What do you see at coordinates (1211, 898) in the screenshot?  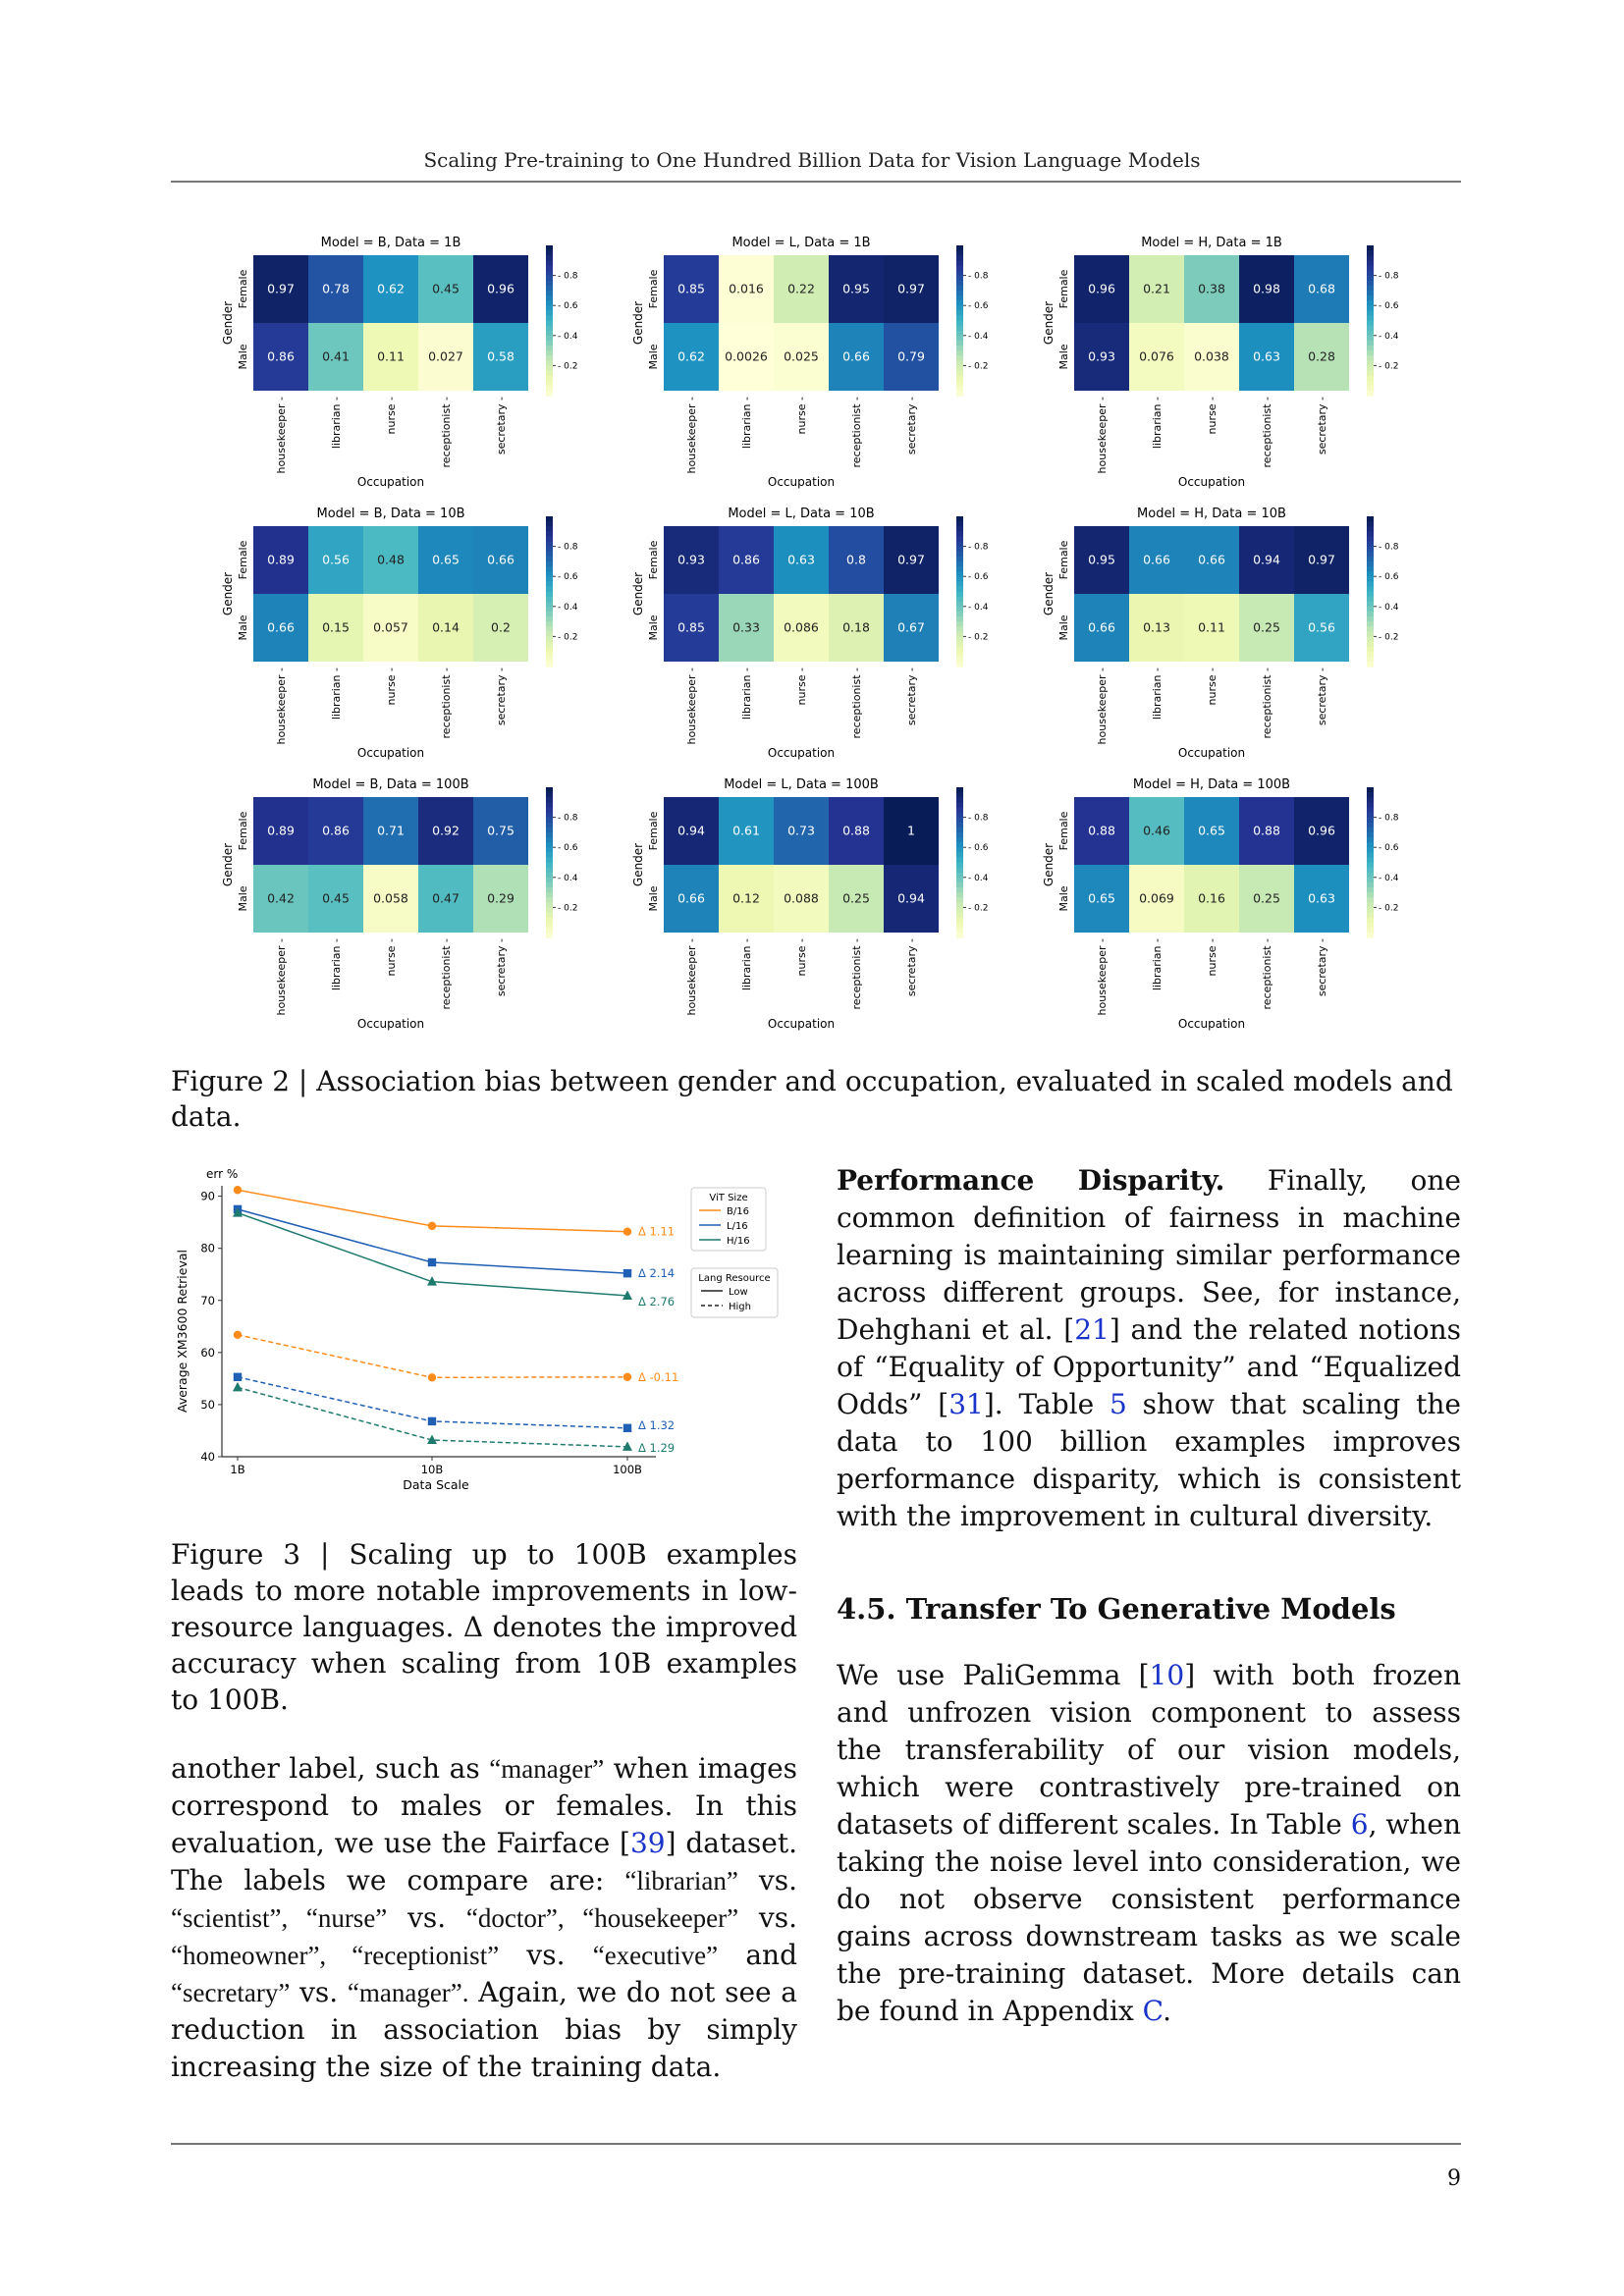 I see `heatmap-value: 0.16` at bounding box center [1211, 898].